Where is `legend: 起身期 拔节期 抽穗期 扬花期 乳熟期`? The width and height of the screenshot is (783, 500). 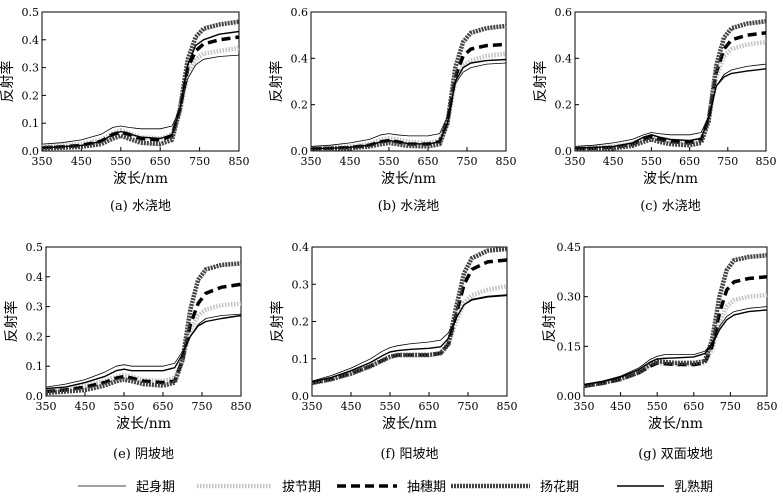
legend: 起身期 拔节期 抽穗期 扬花期 乳熟期 is located at coordinates (395, 487).